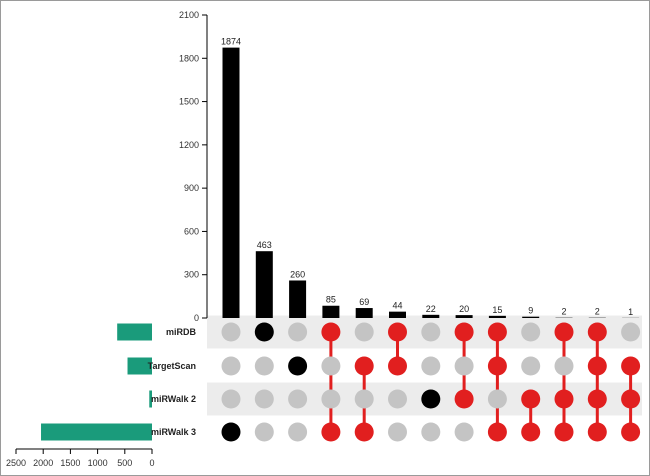 This screenshot has height=476, width=650. Describe the element at coordinates (497, 310) in the screenshot. I see `intersection-bar-label: 15` at that location.